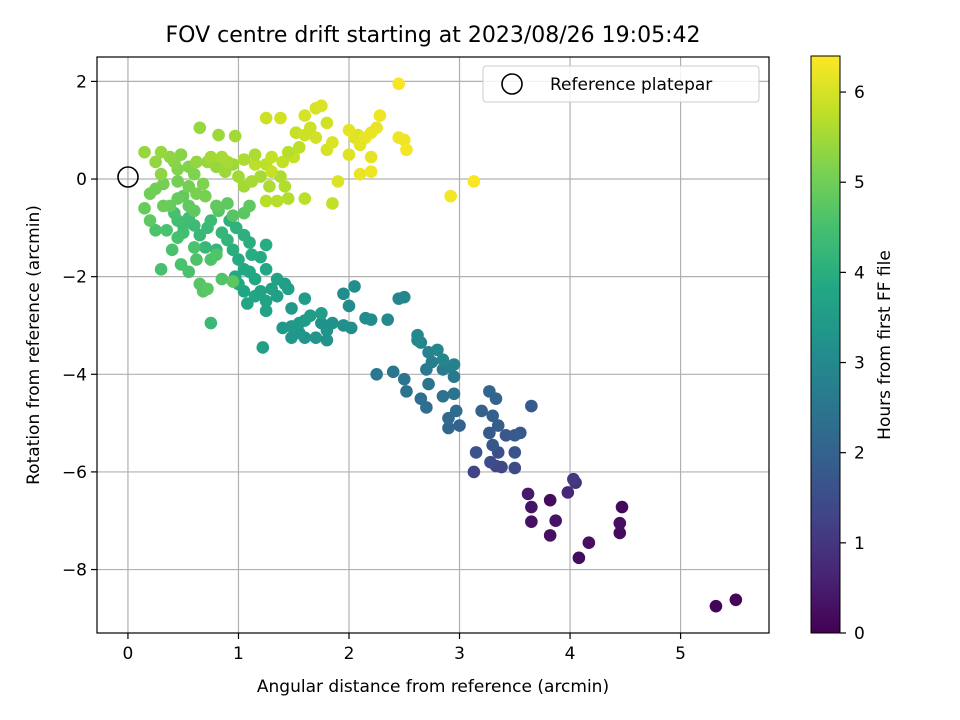  Describe the element at coordinates (404, 648) in the screenshot. I see `x-axis: 0 1 2 3 4 5` at that location.